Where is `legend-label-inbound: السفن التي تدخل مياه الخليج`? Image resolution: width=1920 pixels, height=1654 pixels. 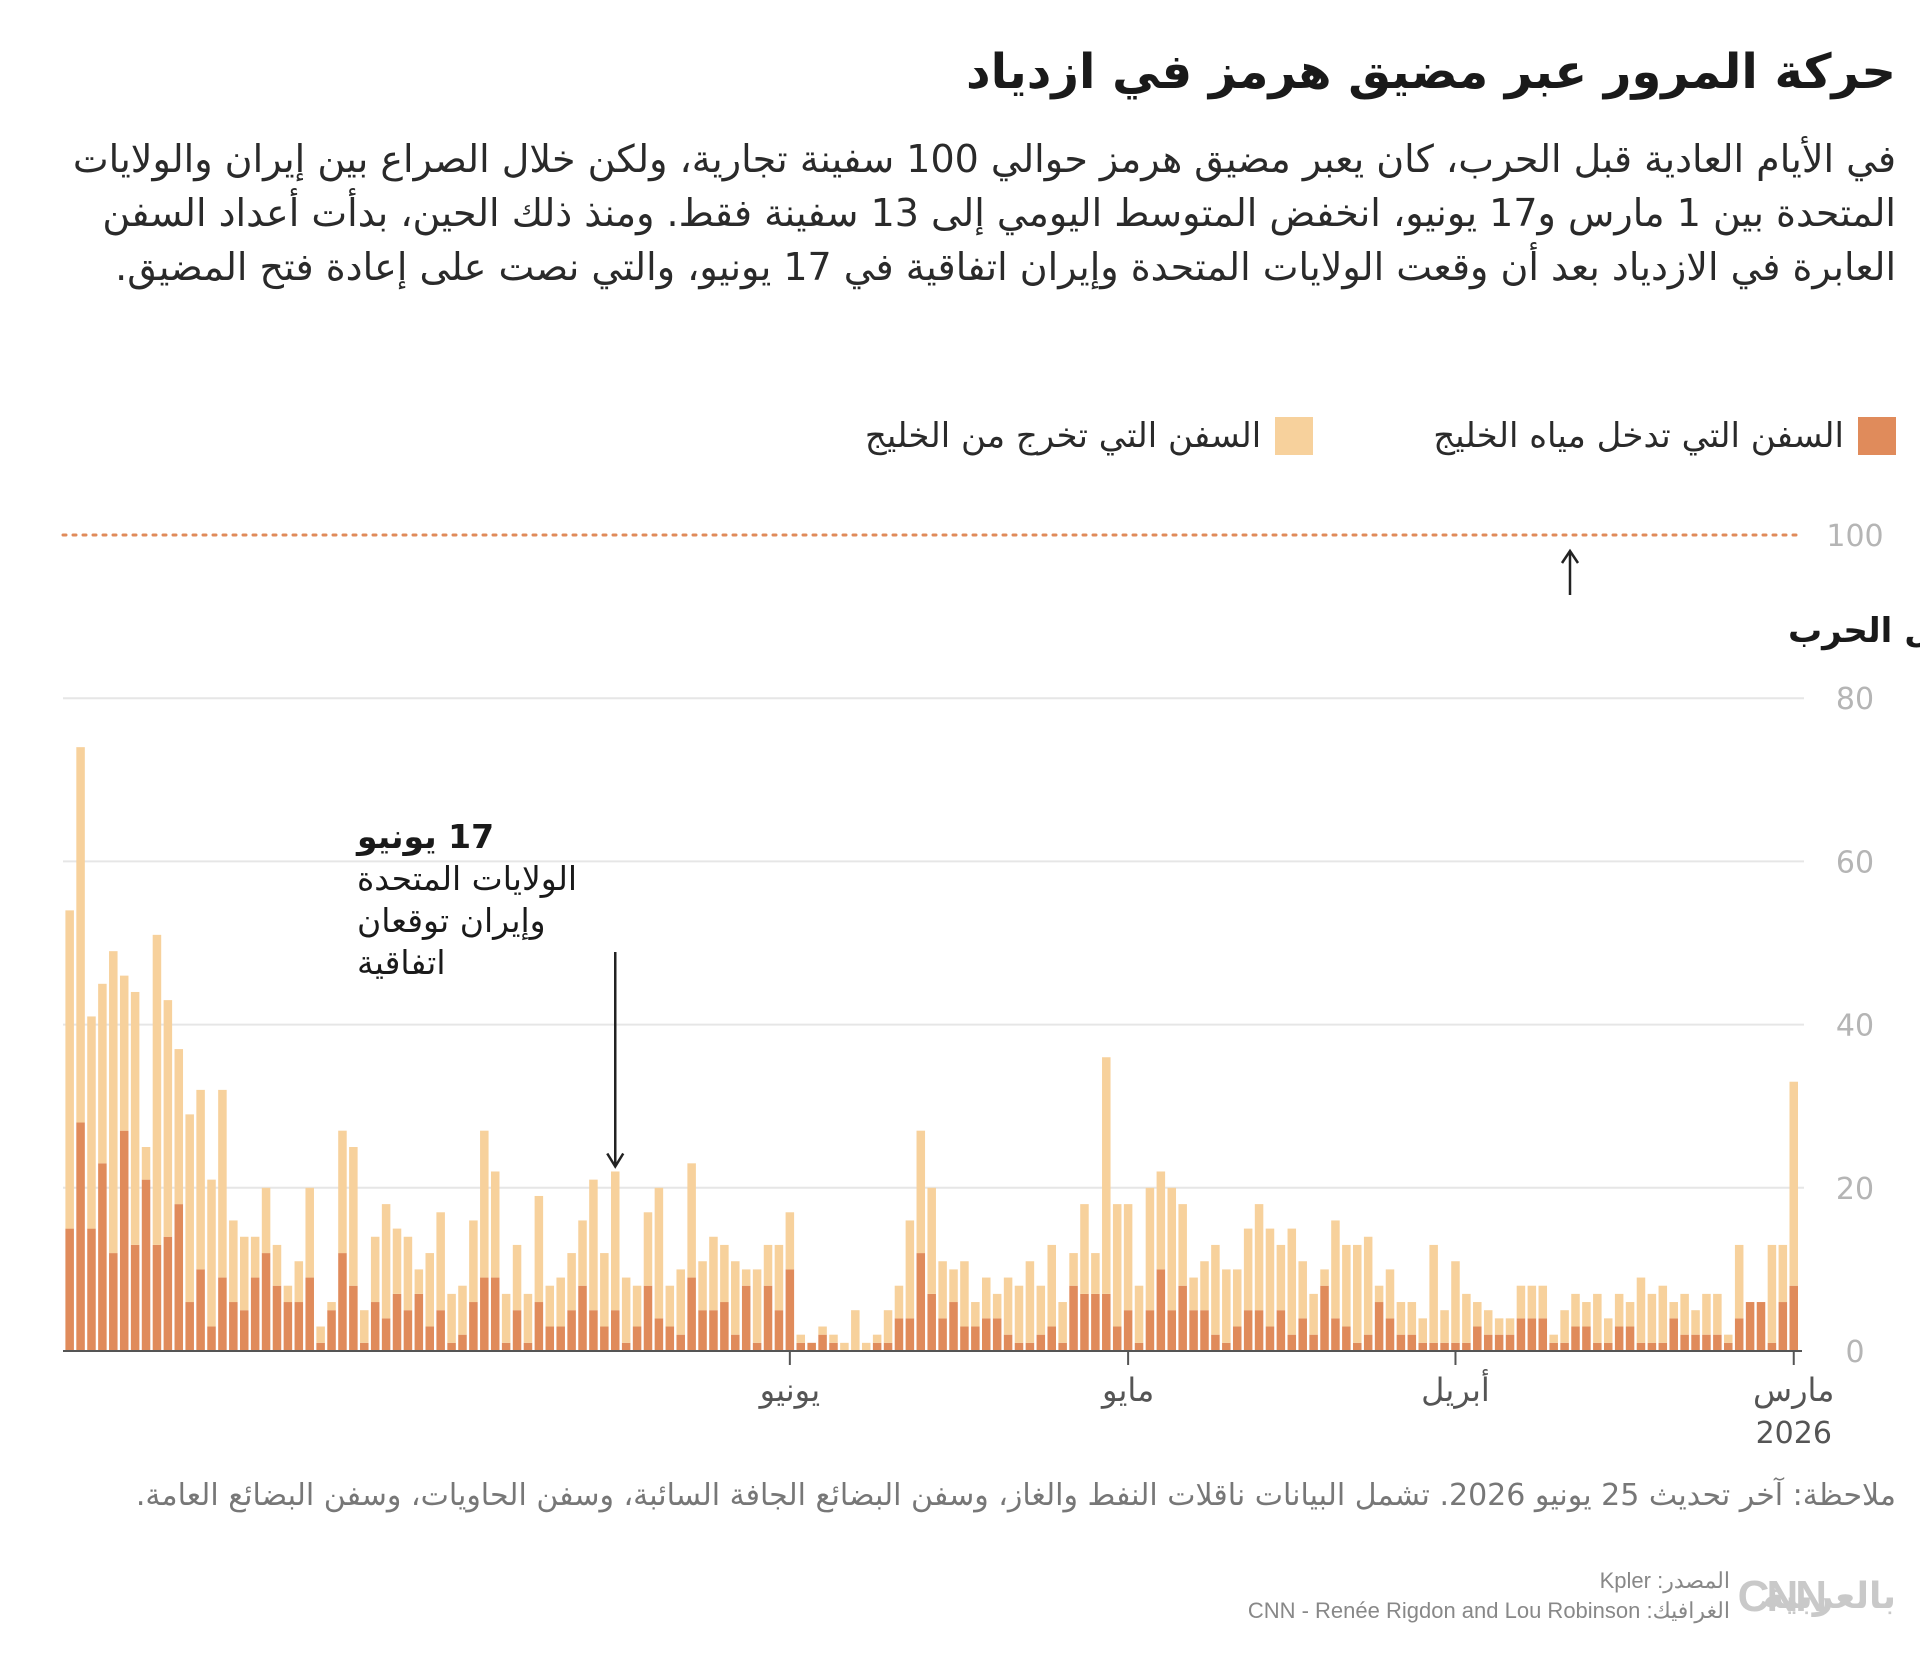
legend-label-inbound: السفن التي تدخل مياه الخليج is located at coordinates (1638, 436).